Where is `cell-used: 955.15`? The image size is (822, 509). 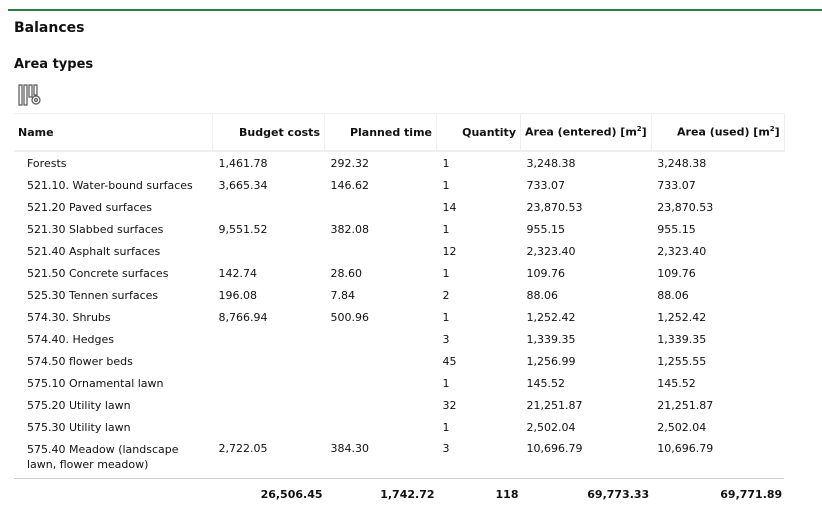
cell-used: 955.15 is located at coordinates (717, 229).